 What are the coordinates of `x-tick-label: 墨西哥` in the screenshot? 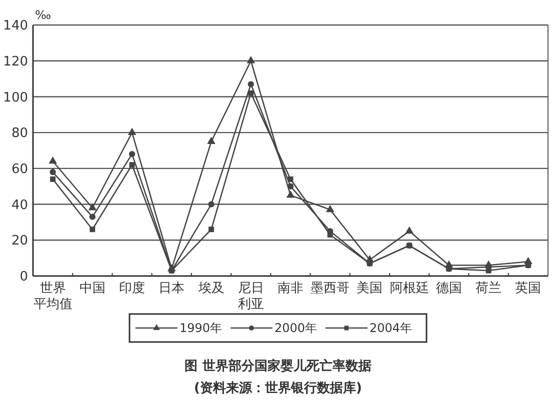 It's located at (330, 288).